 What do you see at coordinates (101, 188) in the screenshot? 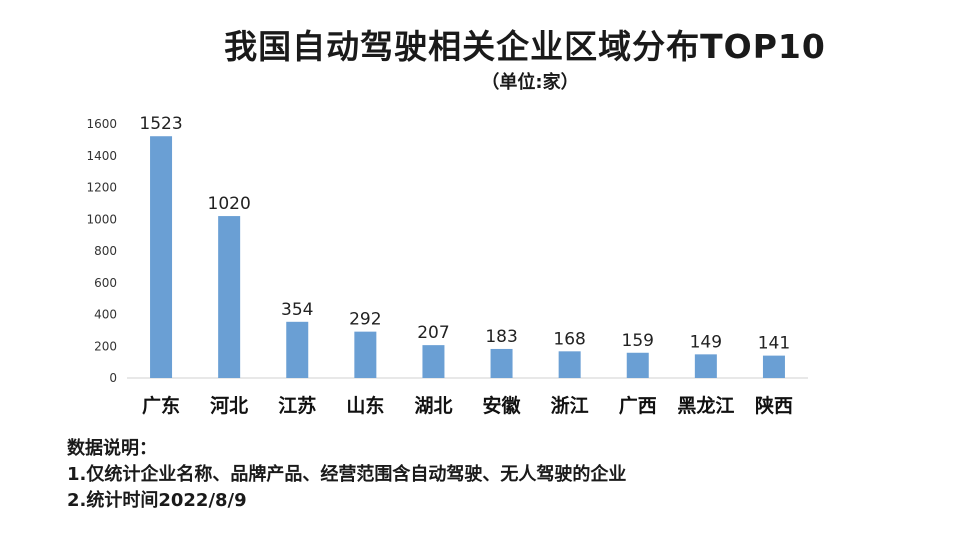
I see `y-tick-label: 1200` at bounding box center [101, 188].